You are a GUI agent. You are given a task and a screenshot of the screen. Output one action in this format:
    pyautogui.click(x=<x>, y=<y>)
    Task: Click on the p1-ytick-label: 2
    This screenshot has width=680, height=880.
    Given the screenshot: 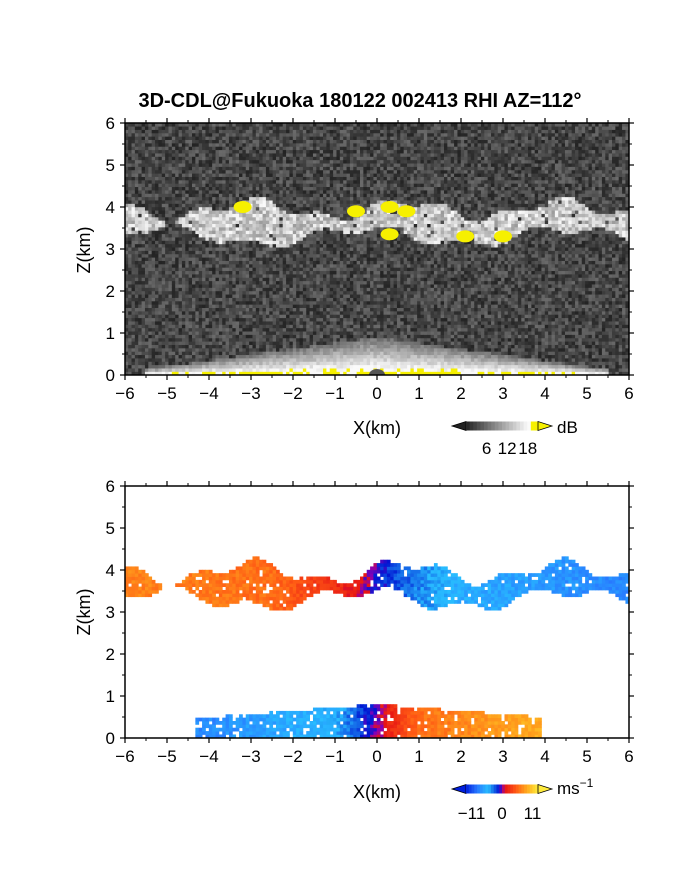 What is the action you would take?
    pyautogui.click(x=110, y=291)
    